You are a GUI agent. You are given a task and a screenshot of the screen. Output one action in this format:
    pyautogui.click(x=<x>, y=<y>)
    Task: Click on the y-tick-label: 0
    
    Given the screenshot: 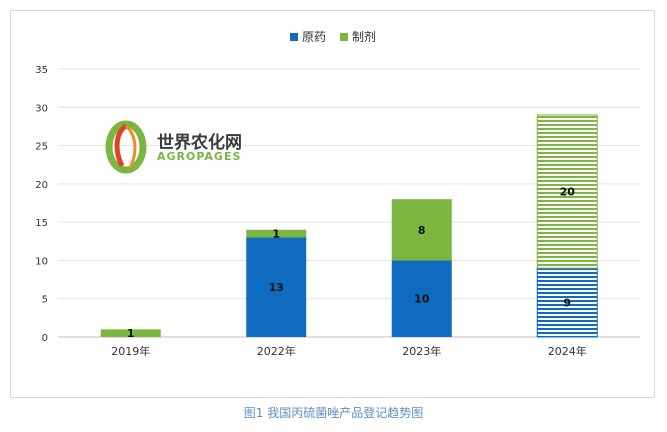 What is the action you would take?
    pyautogui.click(x=45, y=338)
    